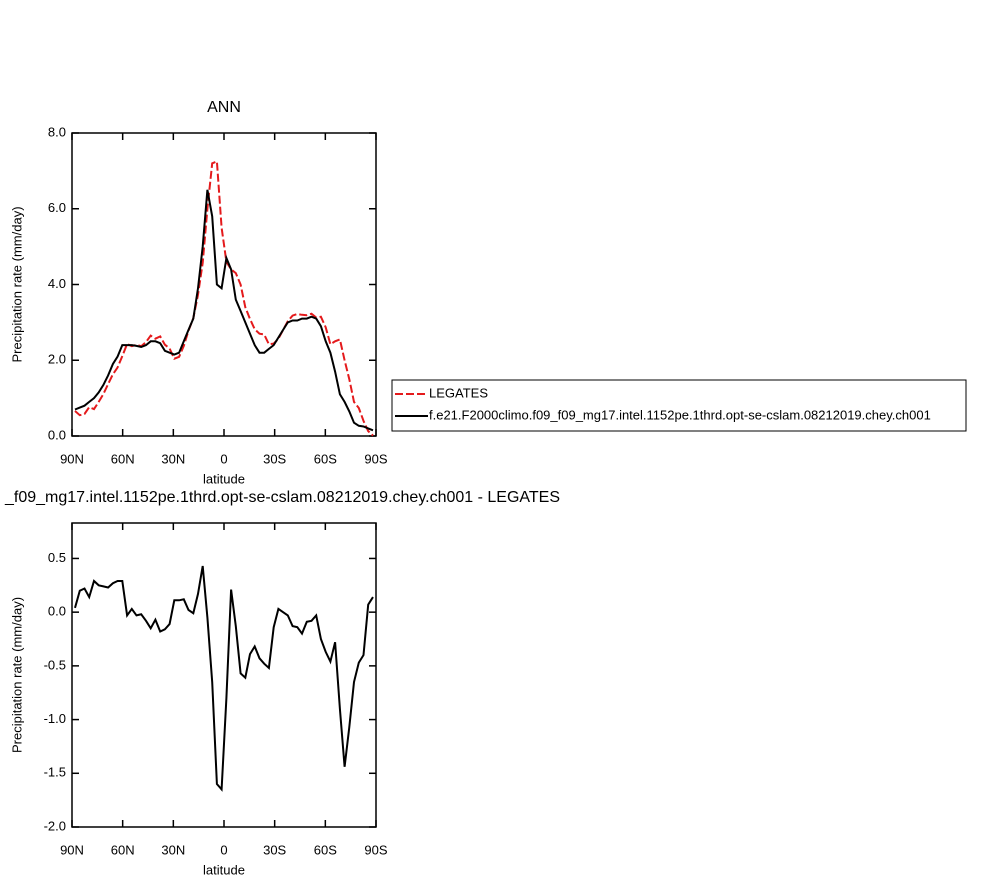  I want to click on y-tick-label: 4.0, so click(57, 283).